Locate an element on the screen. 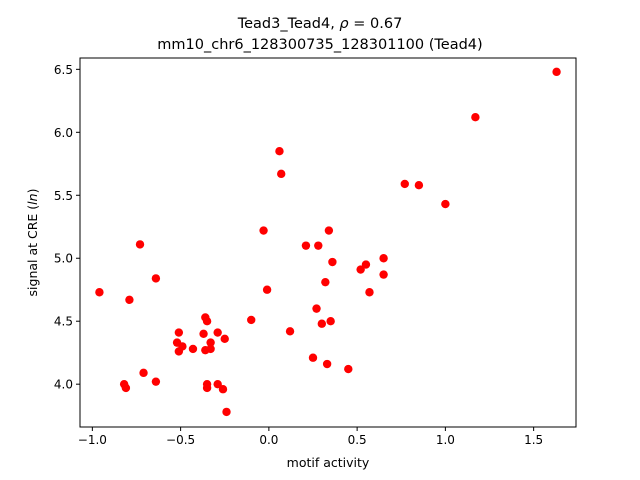 The height and width of the screenshot is (480, 640). x-axis-ticks: −1.0 −0.5 0.0 0.5 1.0 1.5 is located at coordinates (310, 437).